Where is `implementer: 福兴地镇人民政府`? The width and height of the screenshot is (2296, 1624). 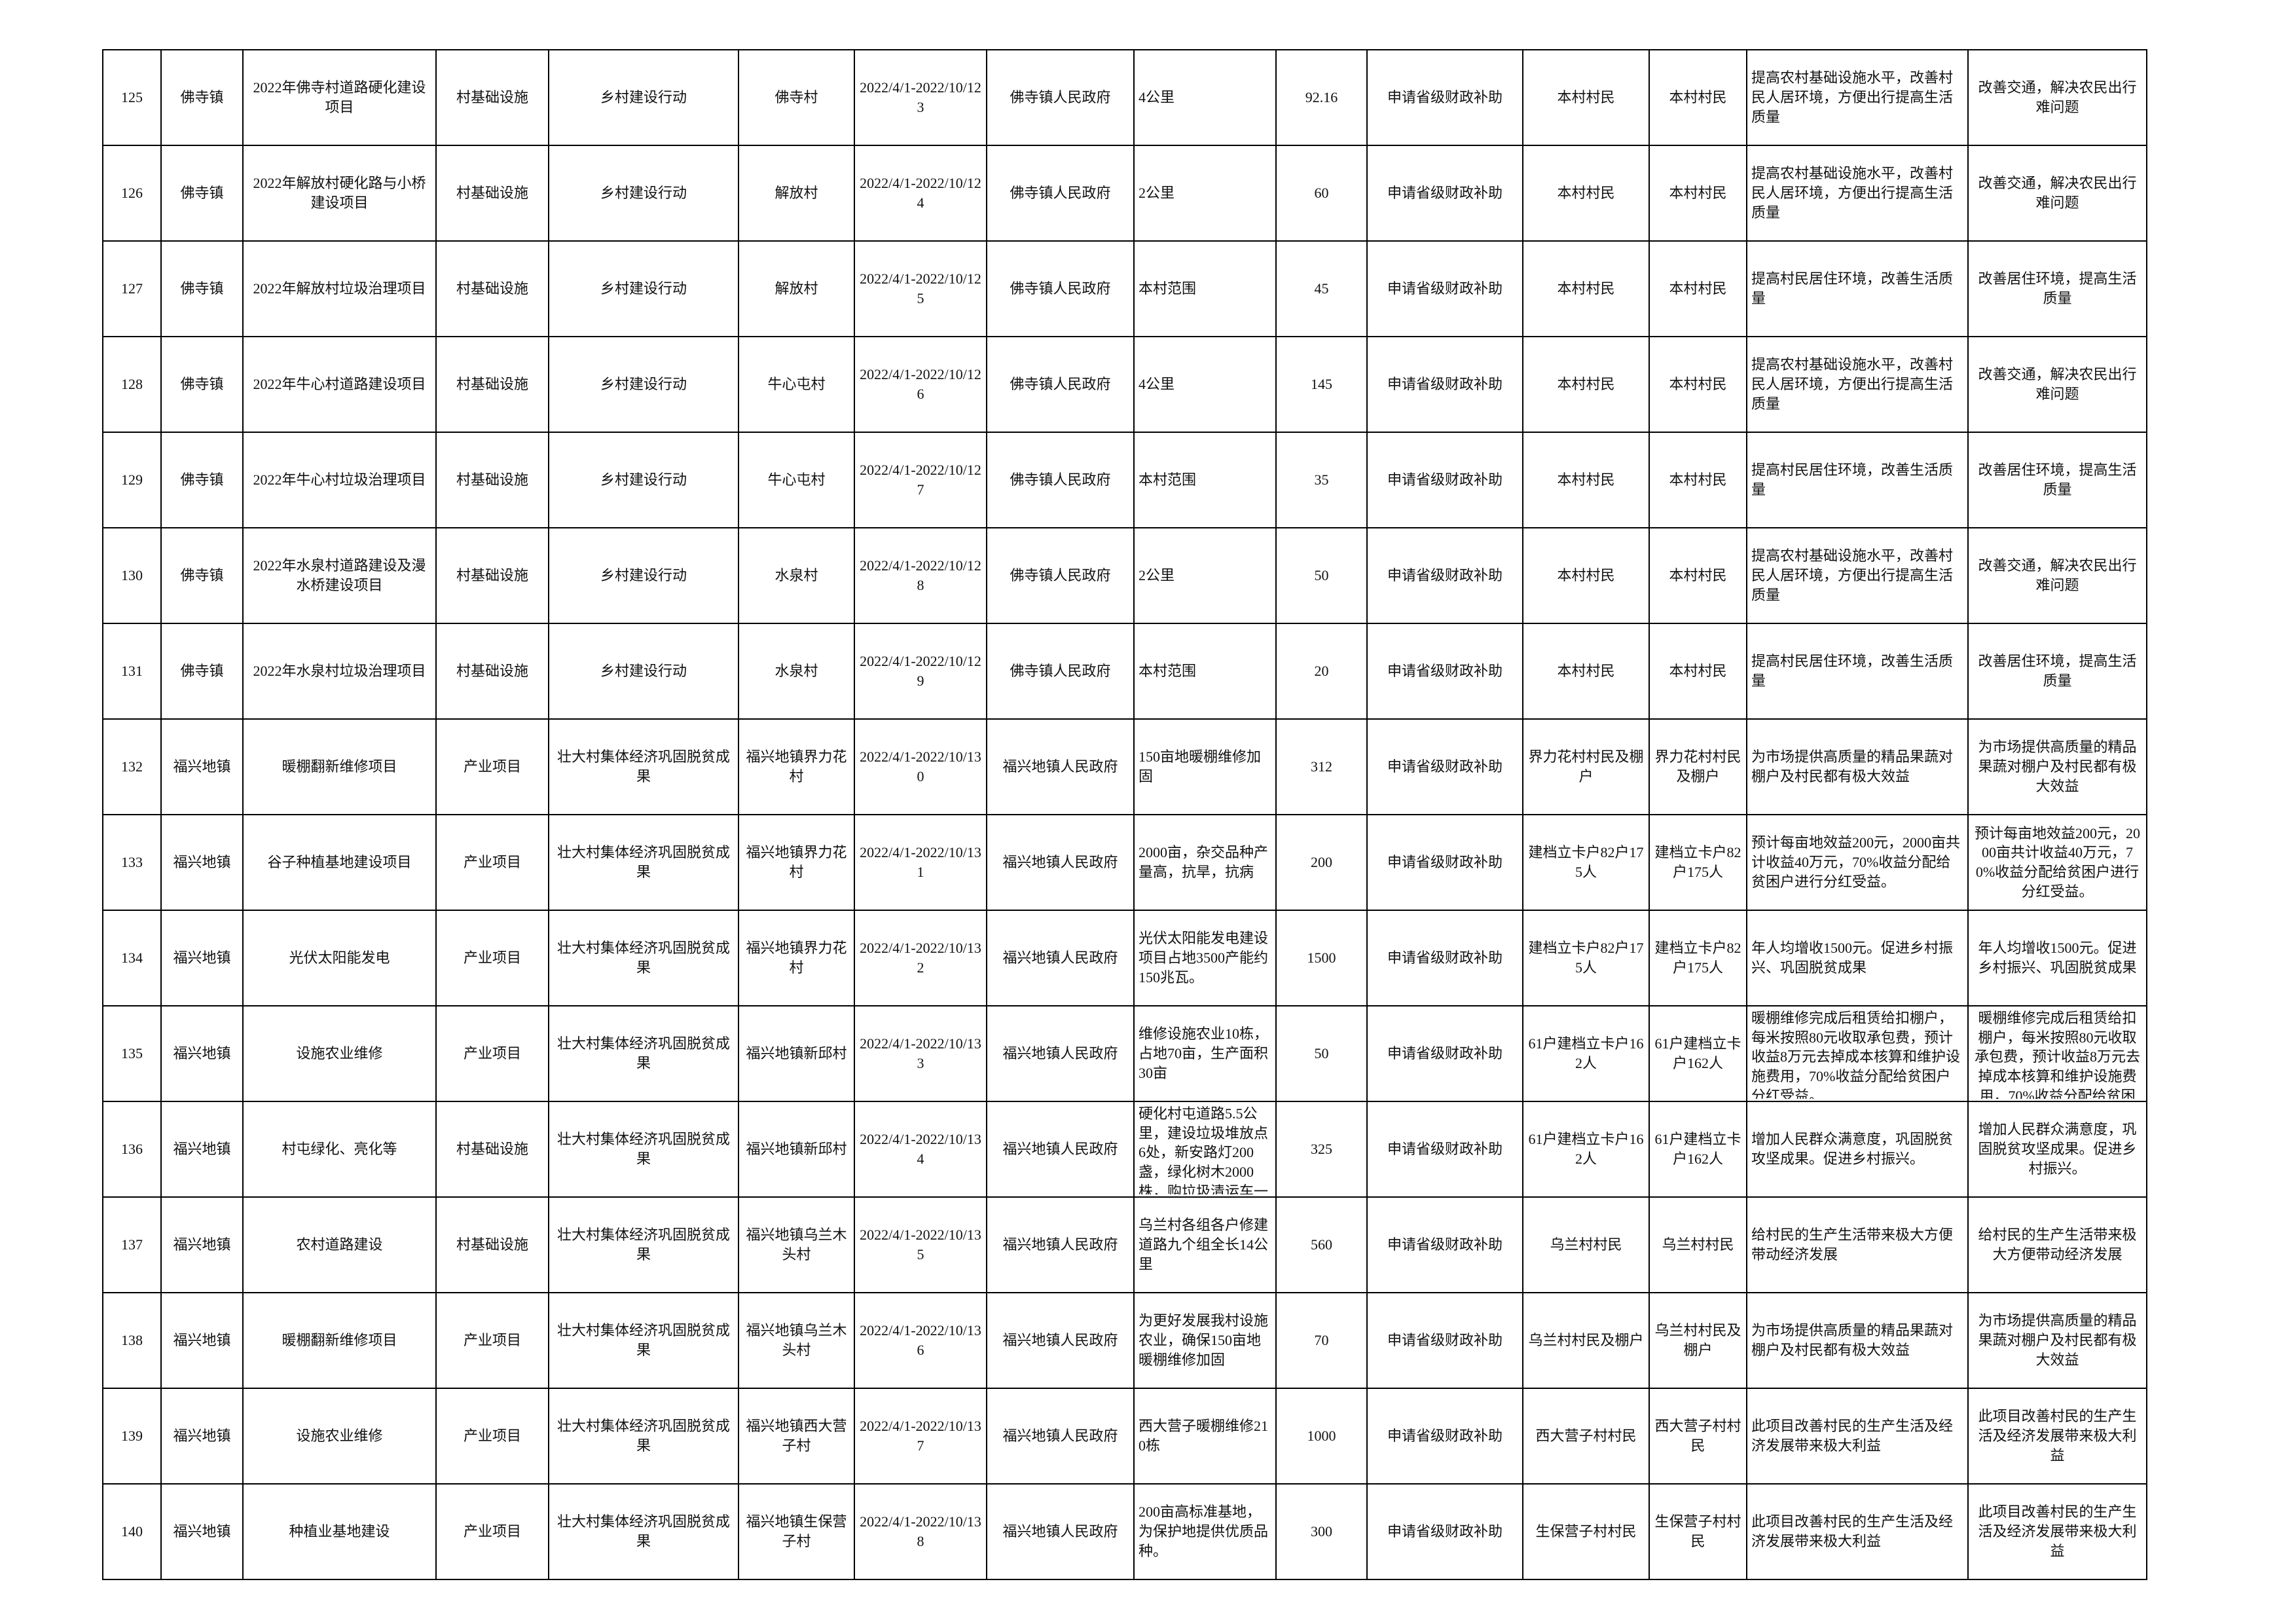
implementer: 福兴地镇人民政府 is located at coordinates (1060, 766).